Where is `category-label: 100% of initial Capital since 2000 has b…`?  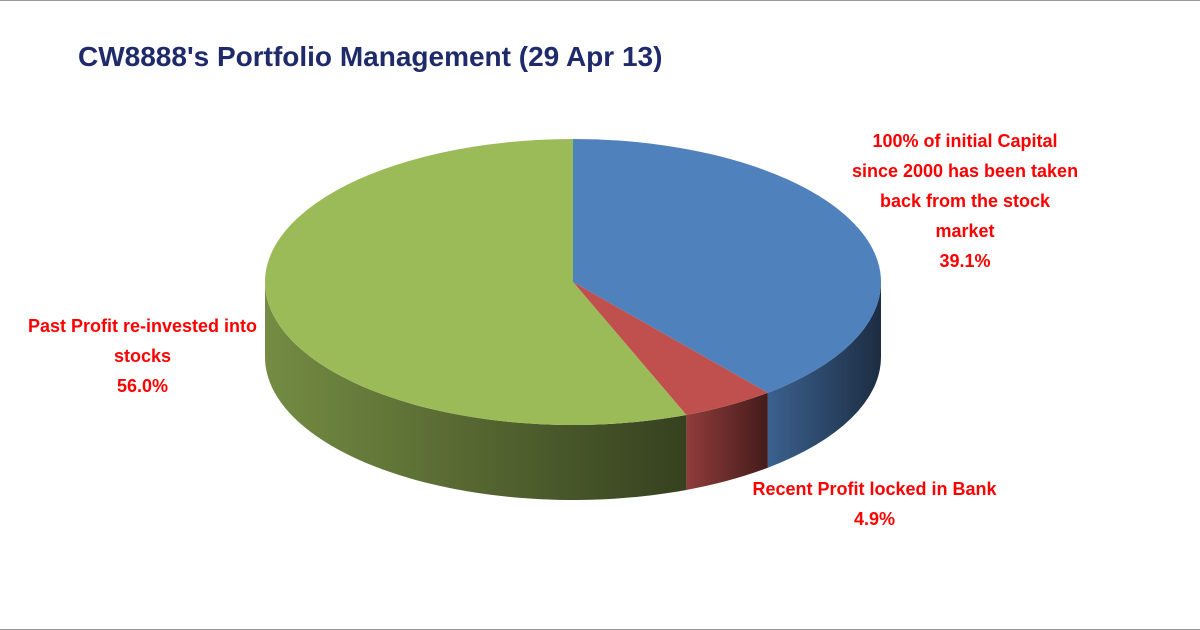 category-label: 100% of initial Capital since 2000 has b… is located at coordinates (965, 186).